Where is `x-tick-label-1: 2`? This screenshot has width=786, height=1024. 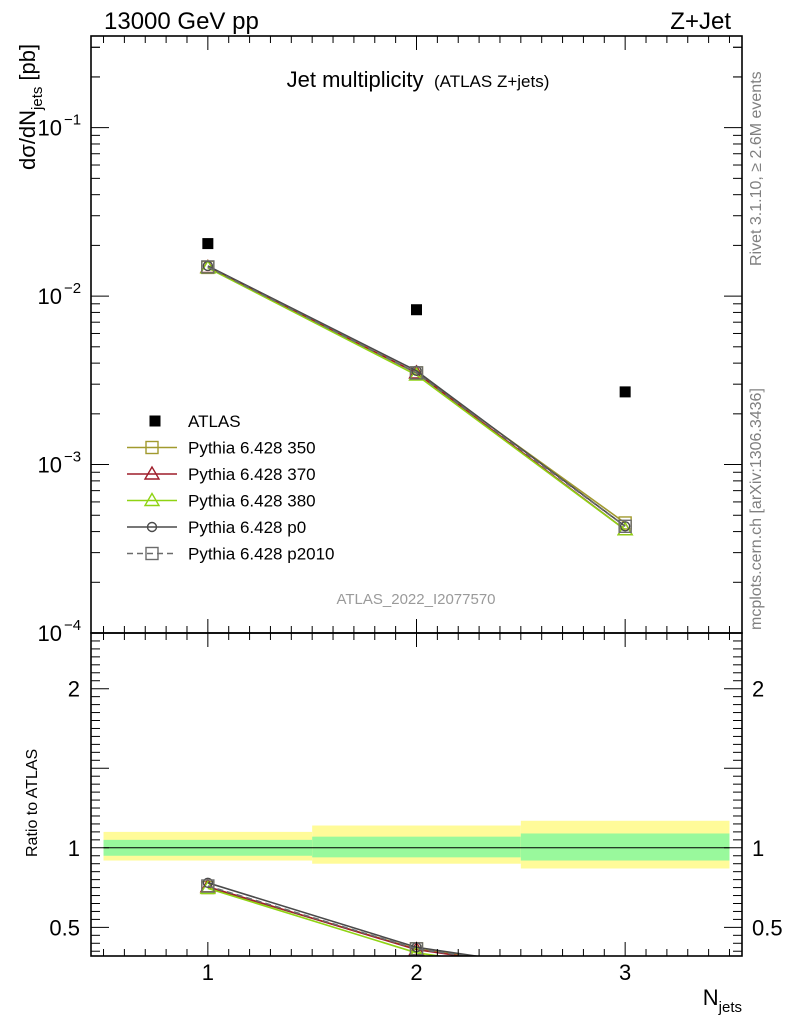 x-tick-label-1: 2 is located at coordinates (416, 972).